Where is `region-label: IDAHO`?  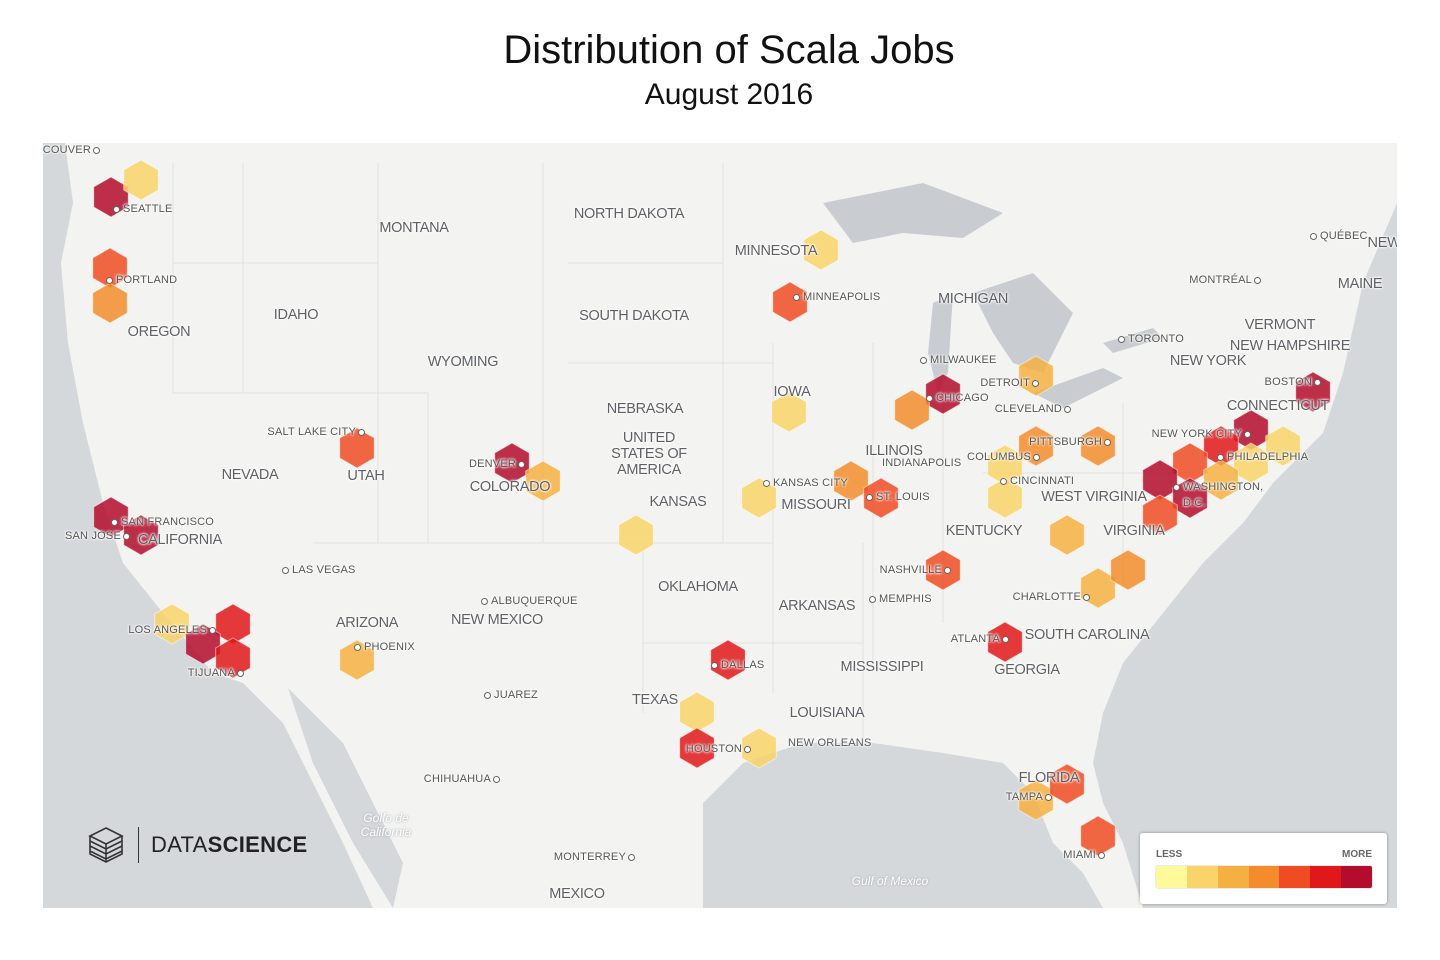
region-label: IDAHO is located at coordinates (296, 315).